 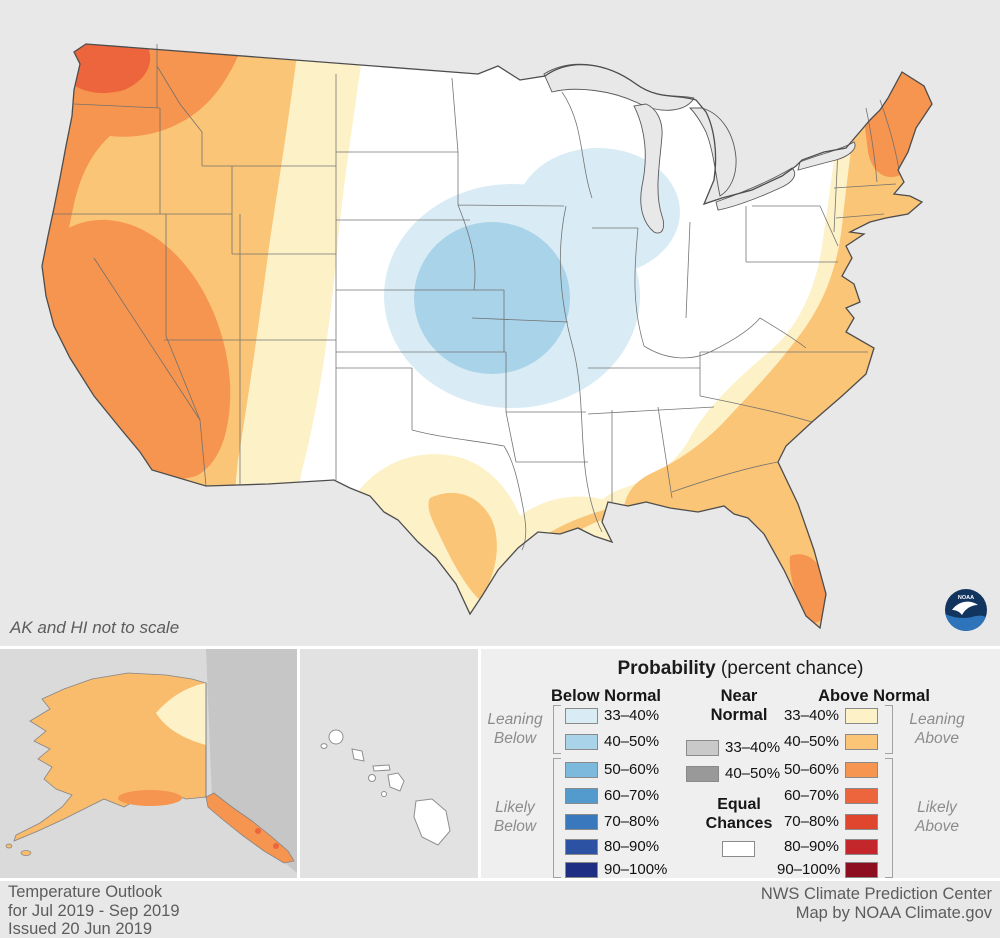 I want to click on lake-huron, so click(x=712, y=152).